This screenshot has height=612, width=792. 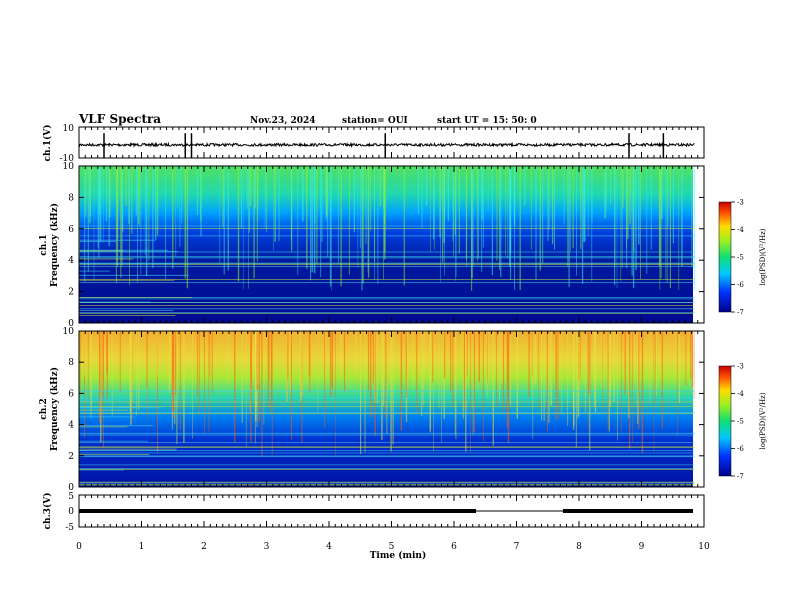 What do you see at coordinates (119, 119) in the screenshot?
I see `figure-title: VLF Spectra` at bounding box center [119, 119].